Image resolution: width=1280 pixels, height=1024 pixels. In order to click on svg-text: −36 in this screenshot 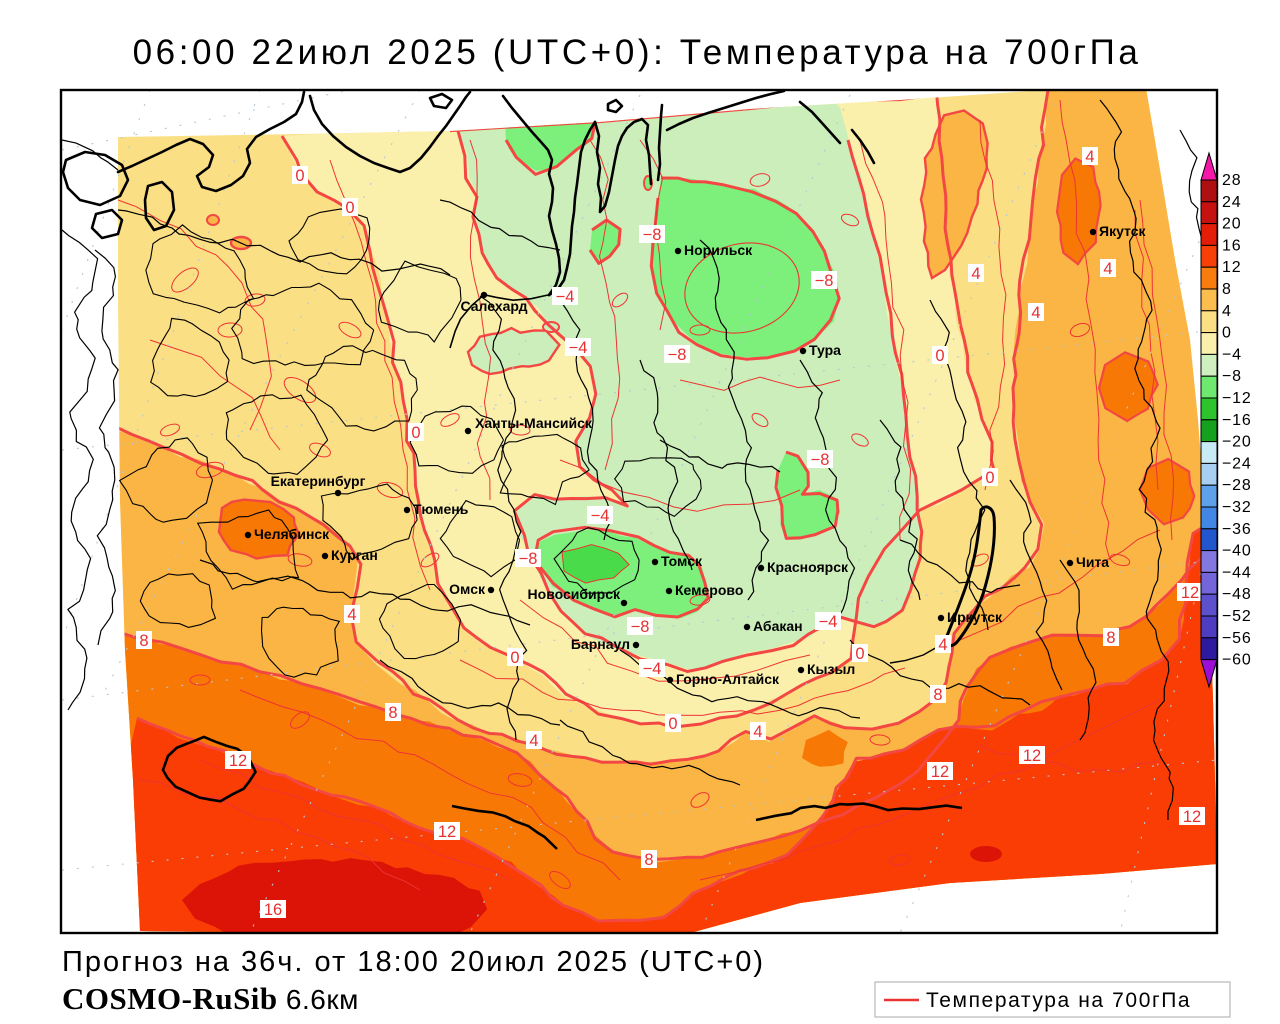, I will do `click(1237, 529)`.